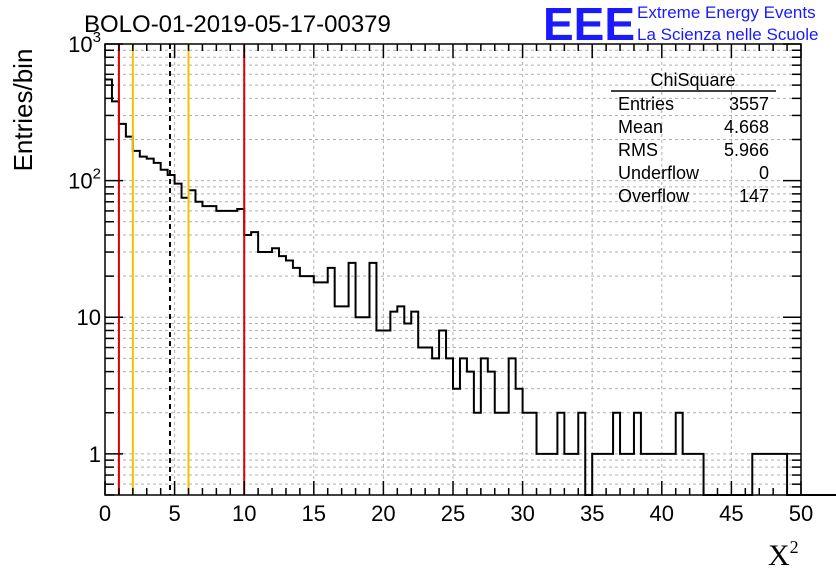  What do you see at coordinates (105, 513) in the screenshot?
I see `x-tick-label: 0` at bounding box center [105, 513].